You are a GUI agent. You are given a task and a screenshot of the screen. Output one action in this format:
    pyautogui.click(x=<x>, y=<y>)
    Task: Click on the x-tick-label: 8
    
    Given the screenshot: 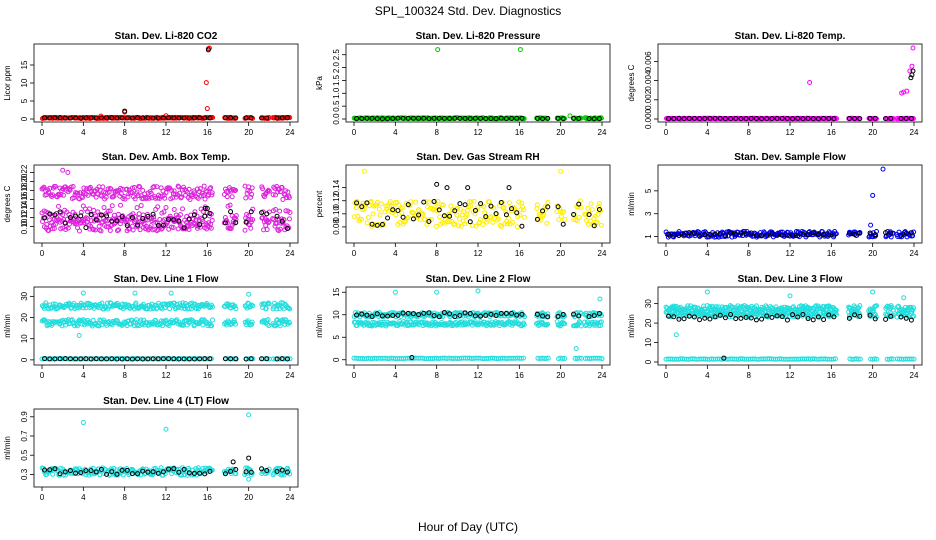 What is the action you would take?
    pyautogui.click(x=748, y=375)
    